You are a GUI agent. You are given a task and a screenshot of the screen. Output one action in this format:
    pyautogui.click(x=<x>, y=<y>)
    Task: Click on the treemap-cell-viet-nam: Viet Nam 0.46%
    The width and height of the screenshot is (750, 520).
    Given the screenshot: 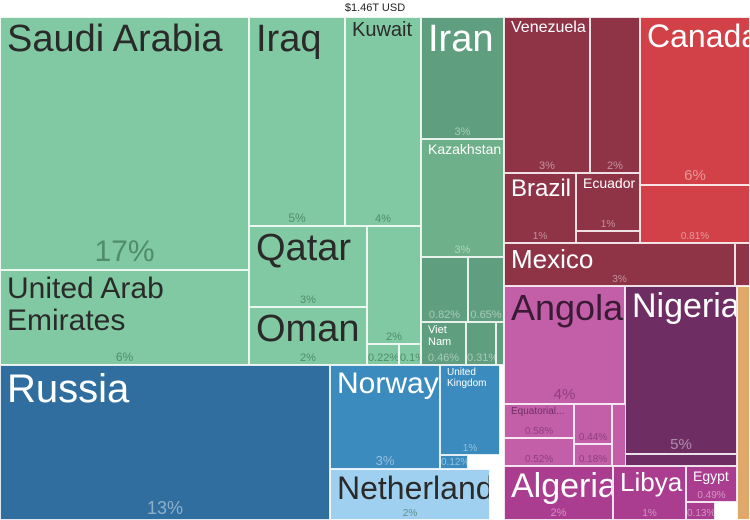 What is the action you would take?
    pyautogui.click(x=443, y=343)
    